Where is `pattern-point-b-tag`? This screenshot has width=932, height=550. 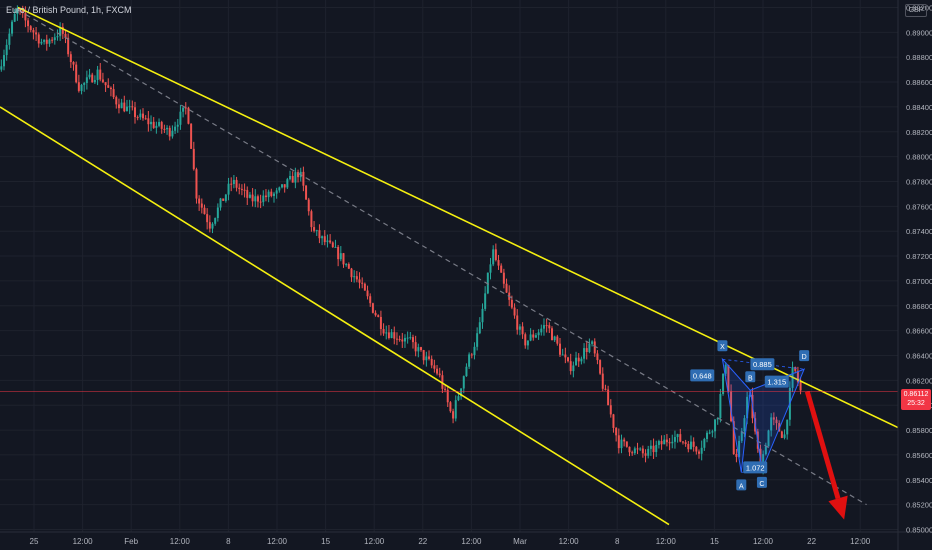 pattern-point-b-tag is located at coordinates (750, 377).